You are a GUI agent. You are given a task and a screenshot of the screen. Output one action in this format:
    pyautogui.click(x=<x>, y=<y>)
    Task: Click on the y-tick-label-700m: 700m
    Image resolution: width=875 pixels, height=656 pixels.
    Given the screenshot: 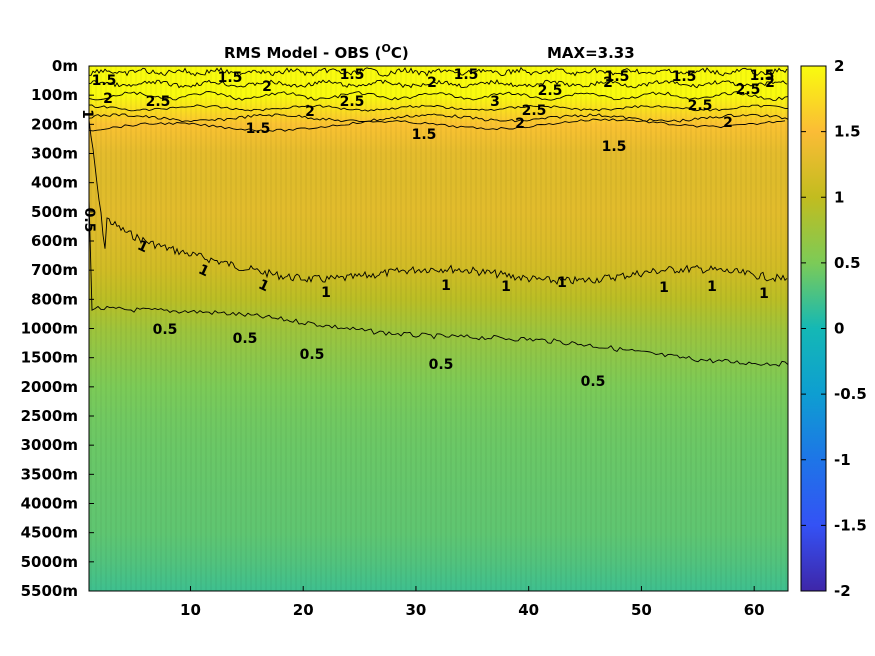 What is the action you would take?
    pyautogui.click(x=54, y=270)
    